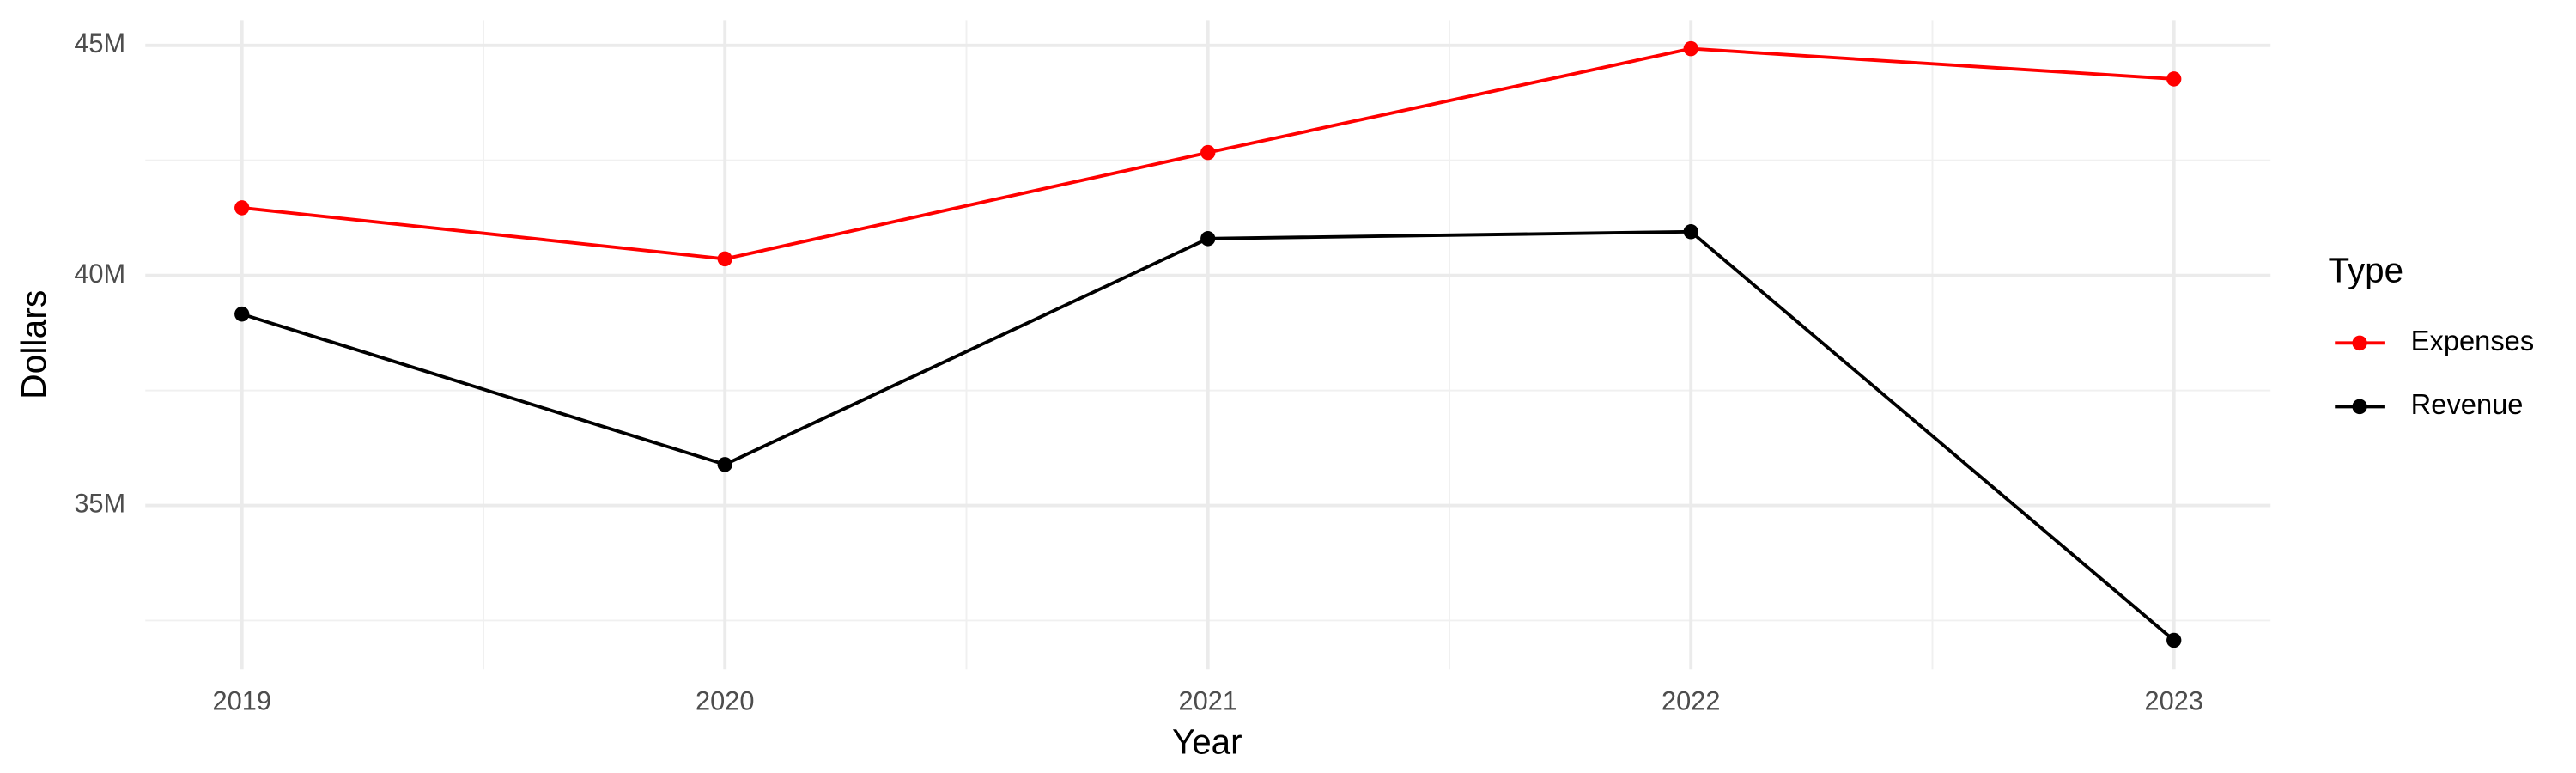 The width and height of the screenshot is (2576, 773). I want to click on x-tick-label: 2020, so click(725, 700).